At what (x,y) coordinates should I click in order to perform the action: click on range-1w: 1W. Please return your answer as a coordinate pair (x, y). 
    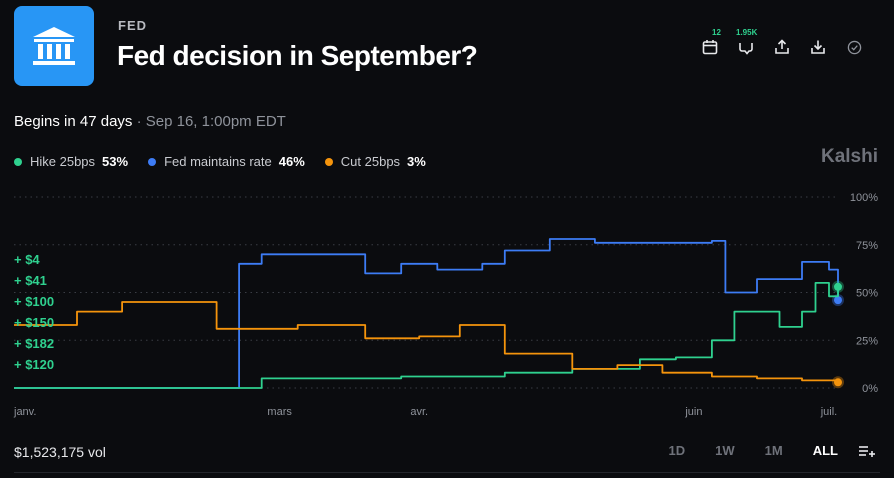
    Looking at the image, I should click on (725, 450).